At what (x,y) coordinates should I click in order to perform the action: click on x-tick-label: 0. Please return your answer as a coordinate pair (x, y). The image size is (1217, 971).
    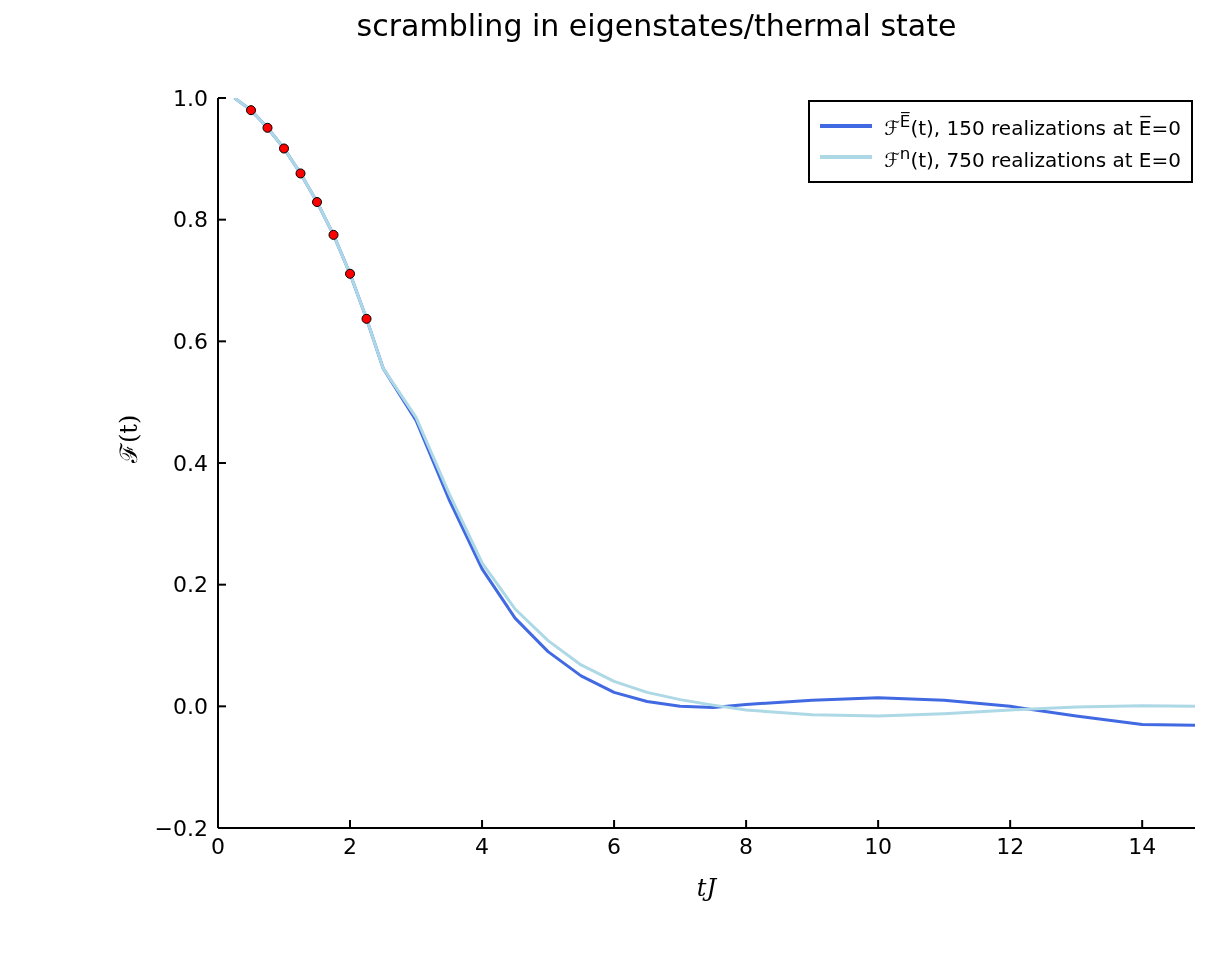
    Looking at the image, I should click on (218, 846).